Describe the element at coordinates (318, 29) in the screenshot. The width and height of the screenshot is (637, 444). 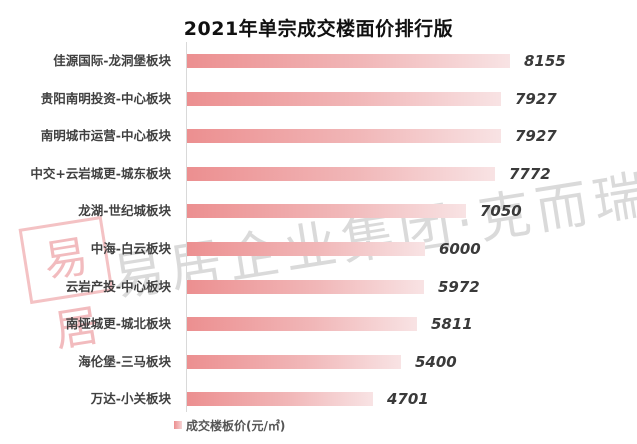
I see `chart-title: 2021年单宗成交楼面价排行版` at that location.